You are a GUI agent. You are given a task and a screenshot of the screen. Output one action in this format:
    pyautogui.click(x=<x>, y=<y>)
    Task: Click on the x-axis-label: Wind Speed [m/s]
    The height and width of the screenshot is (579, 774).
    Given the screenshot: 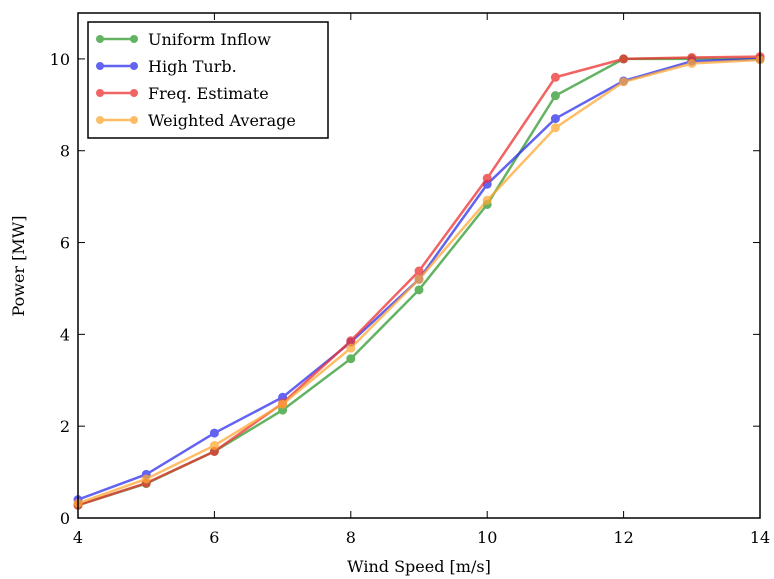 What is the action you would take?
    pyautogui.click(x=419, y=566)
    